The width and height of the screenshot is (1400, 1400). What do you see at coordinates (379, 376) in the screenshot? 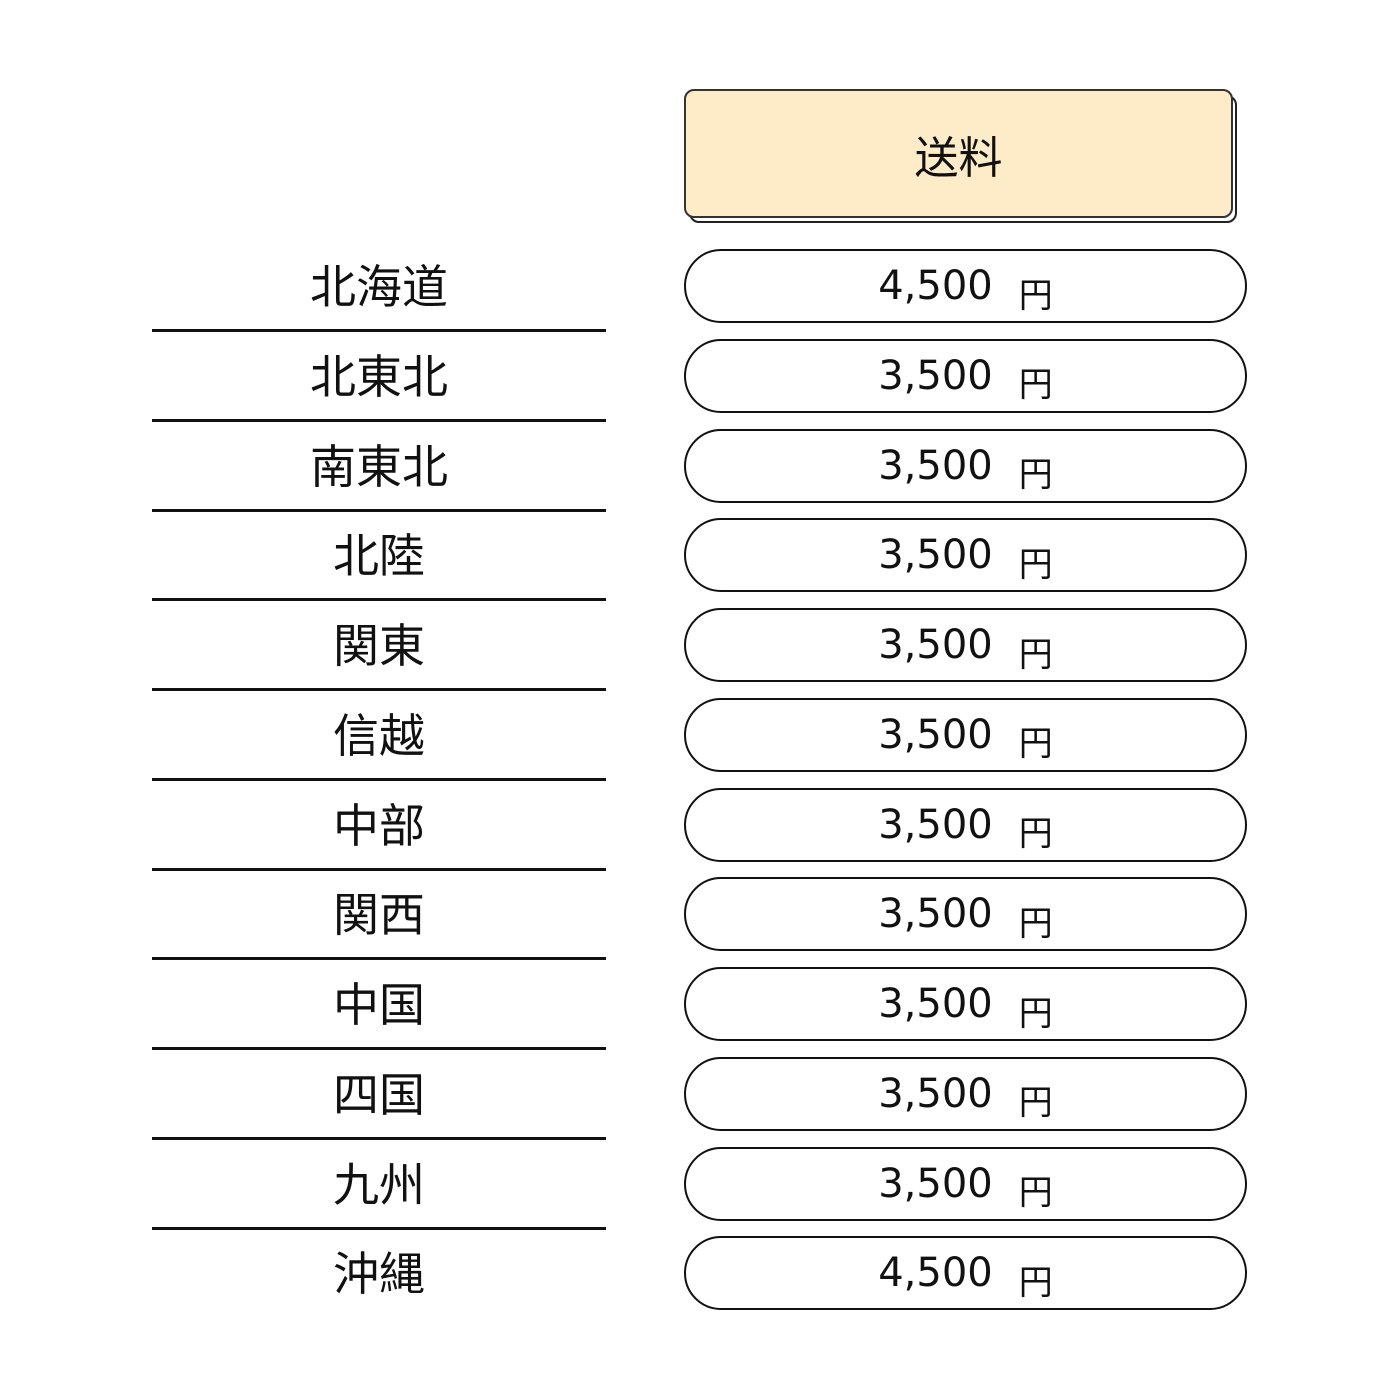
I see `region-label: 北東北` at bounding box center [379, 376].